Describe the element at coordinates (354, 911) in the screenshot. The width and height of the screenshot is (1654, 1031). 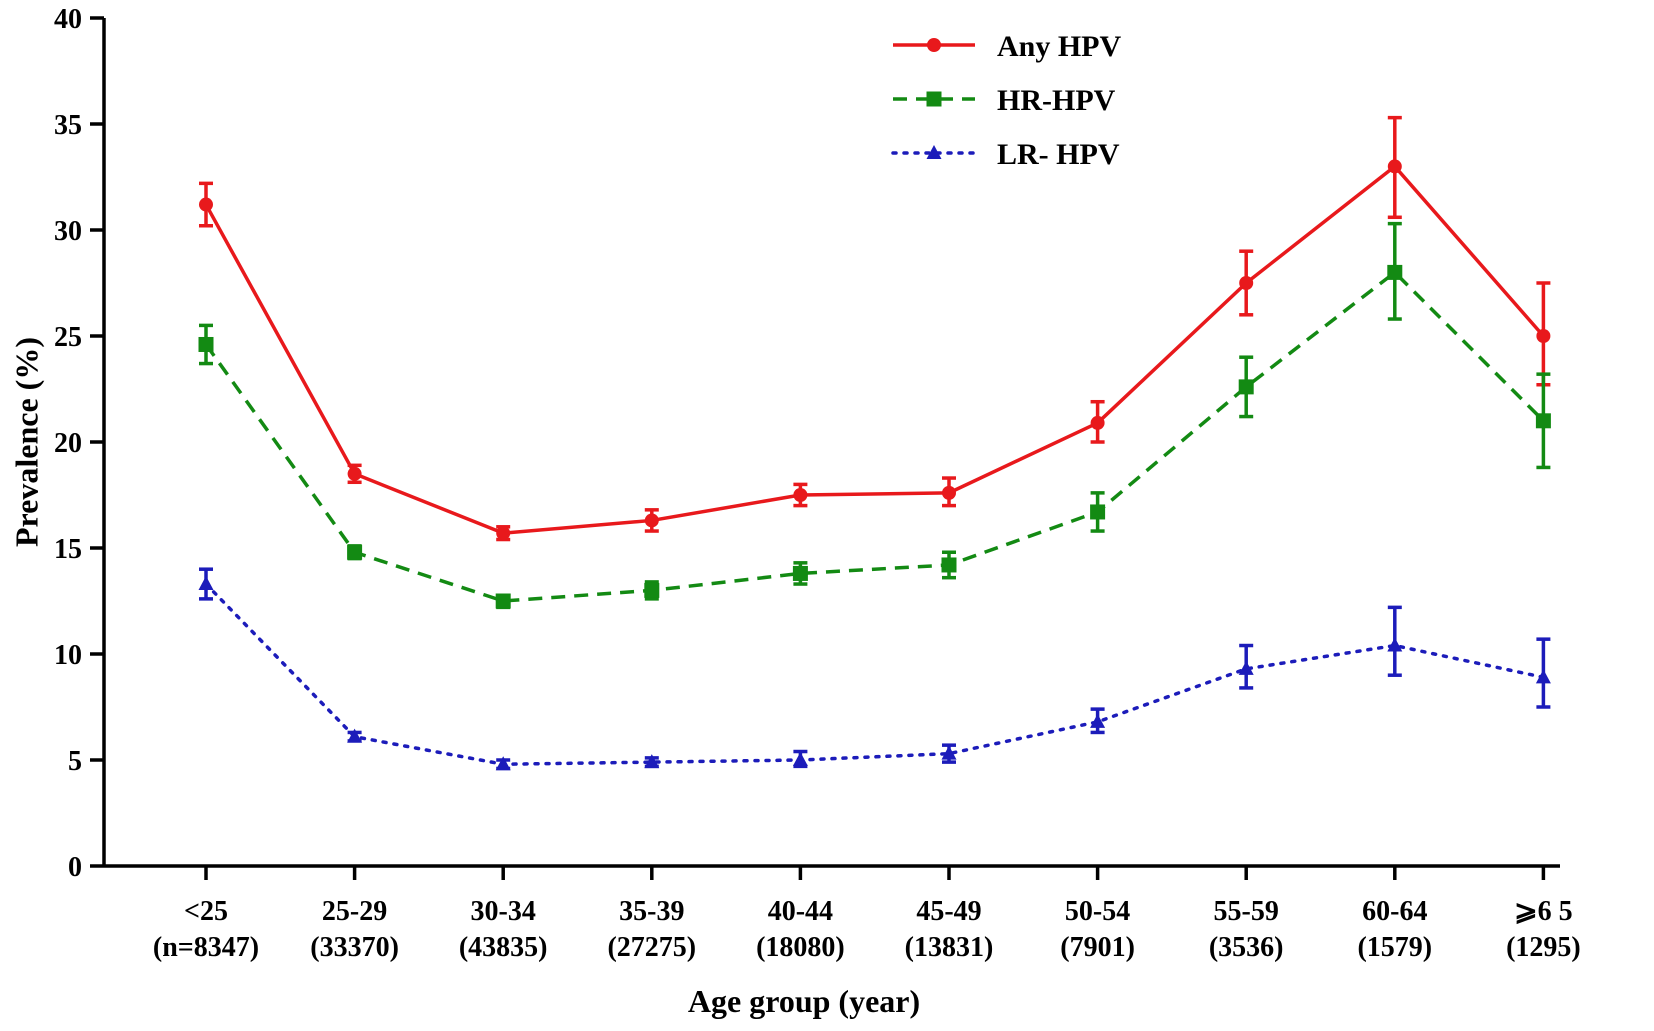
I see `x-tick-label-group: 25-29` at that location.